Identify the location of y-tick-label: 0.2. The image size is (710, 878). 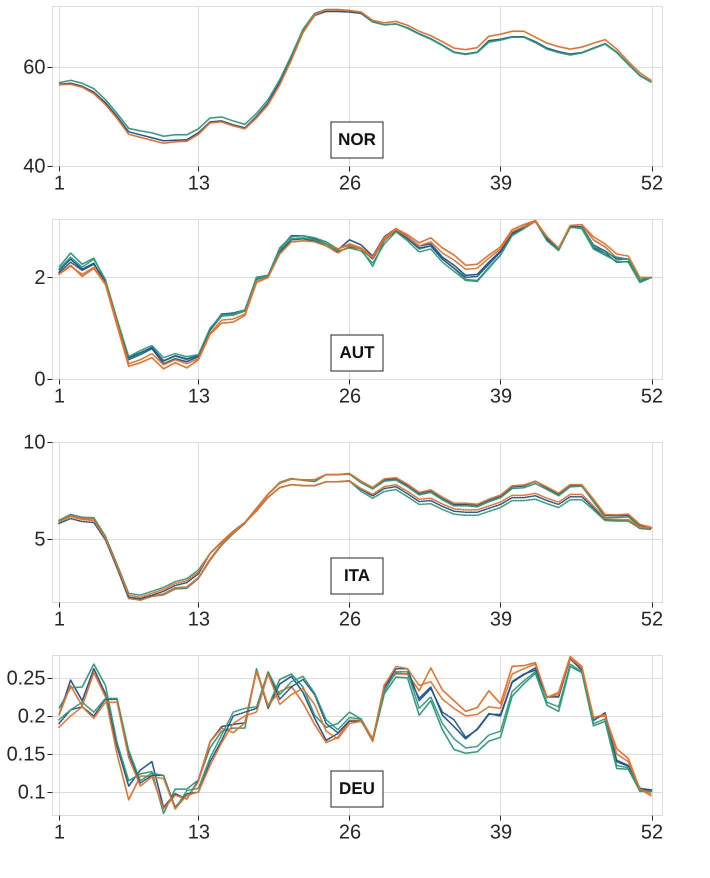
(32, 716).